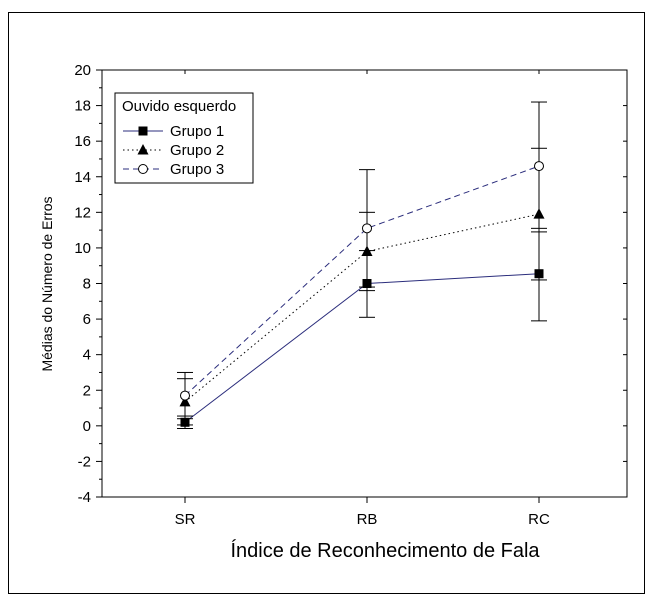  I want to click on x-tick-label: RC, so click(539, 519).